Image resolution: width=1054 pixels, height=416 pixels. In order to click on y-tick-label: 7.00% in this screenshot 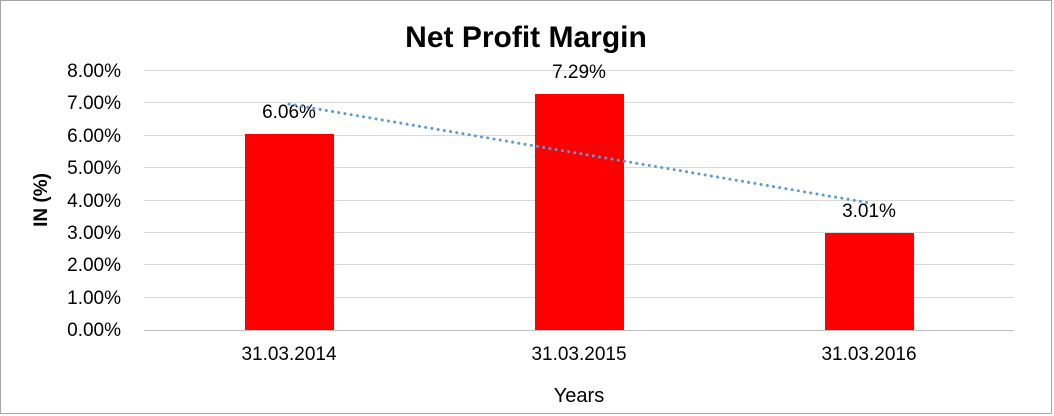, I will do `click(94, 104)`.